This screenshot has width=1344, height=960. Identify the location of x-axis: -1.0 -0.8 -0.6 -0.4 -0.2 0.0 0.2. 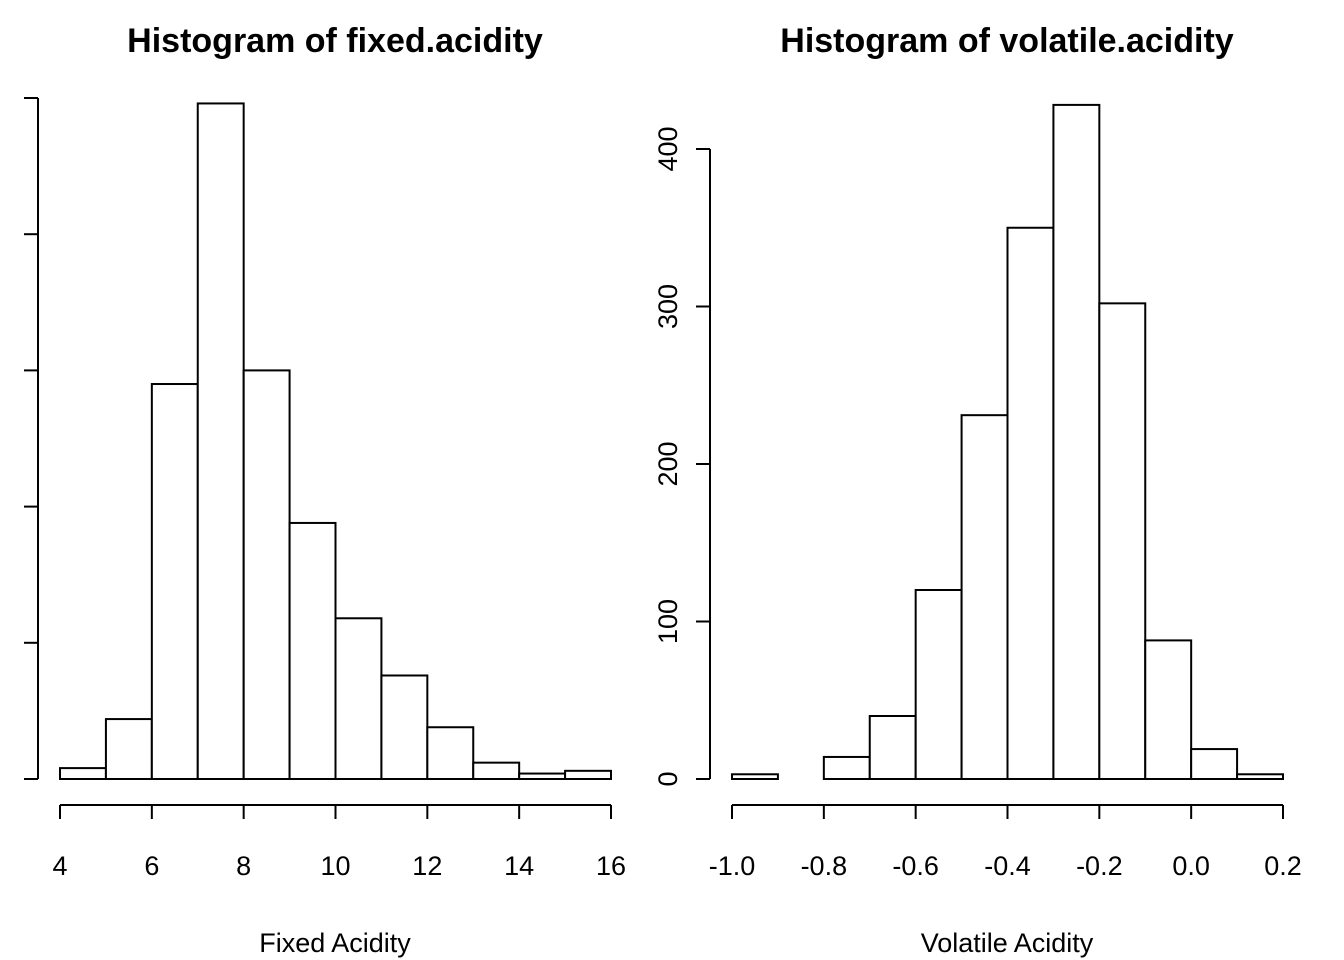
(1005, 842).